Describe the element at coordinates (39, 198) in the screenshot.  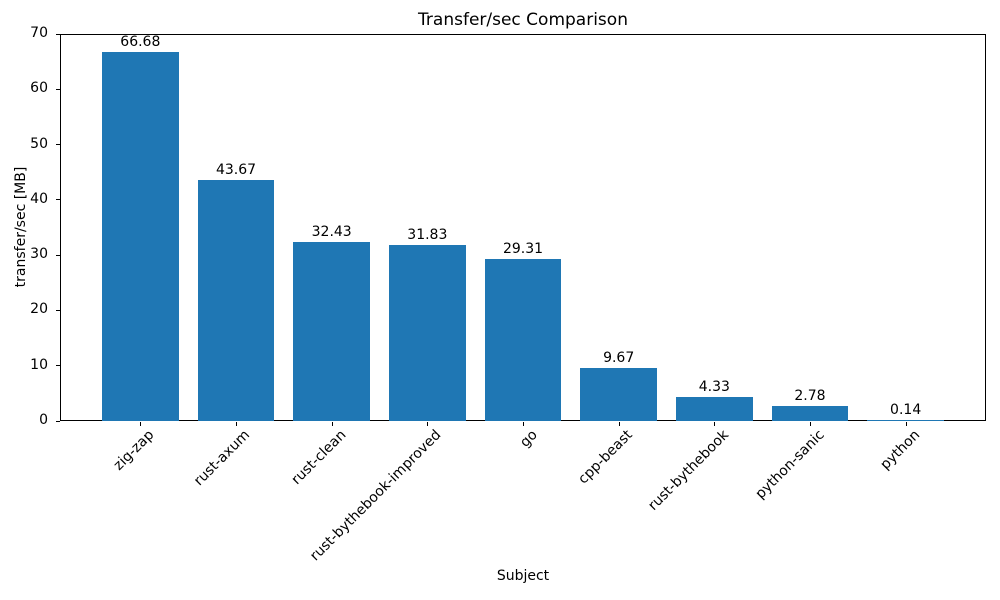
I see `y-tick-label: 40` at that location.